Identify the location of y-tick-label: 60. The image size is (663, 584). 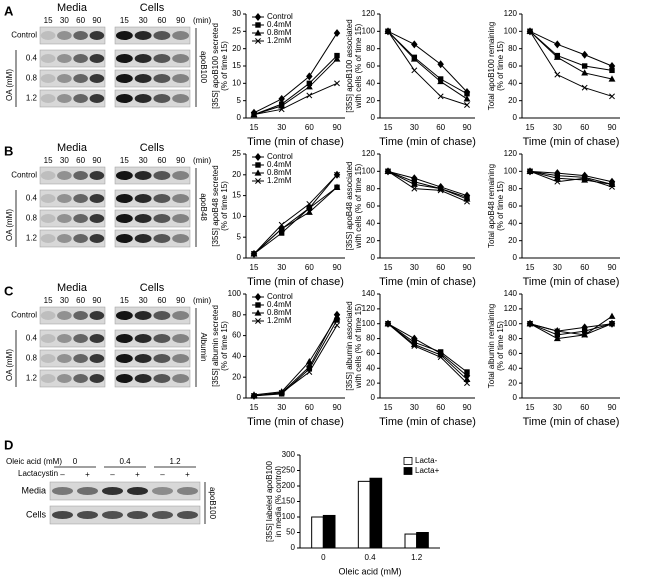
(512, 65).